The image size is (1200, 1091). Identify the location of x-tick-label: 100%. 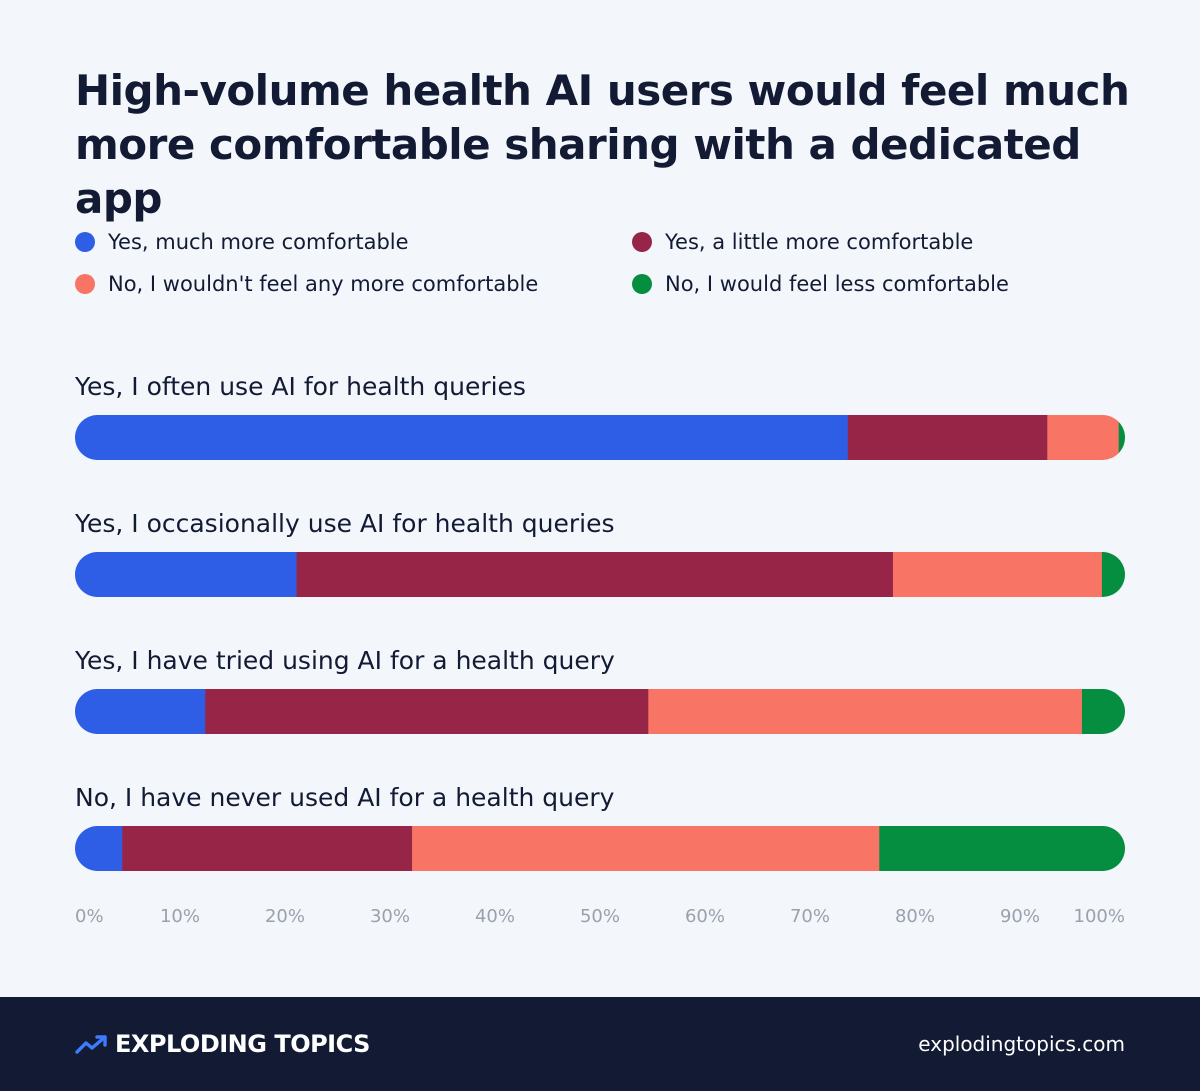
(1099, 916).